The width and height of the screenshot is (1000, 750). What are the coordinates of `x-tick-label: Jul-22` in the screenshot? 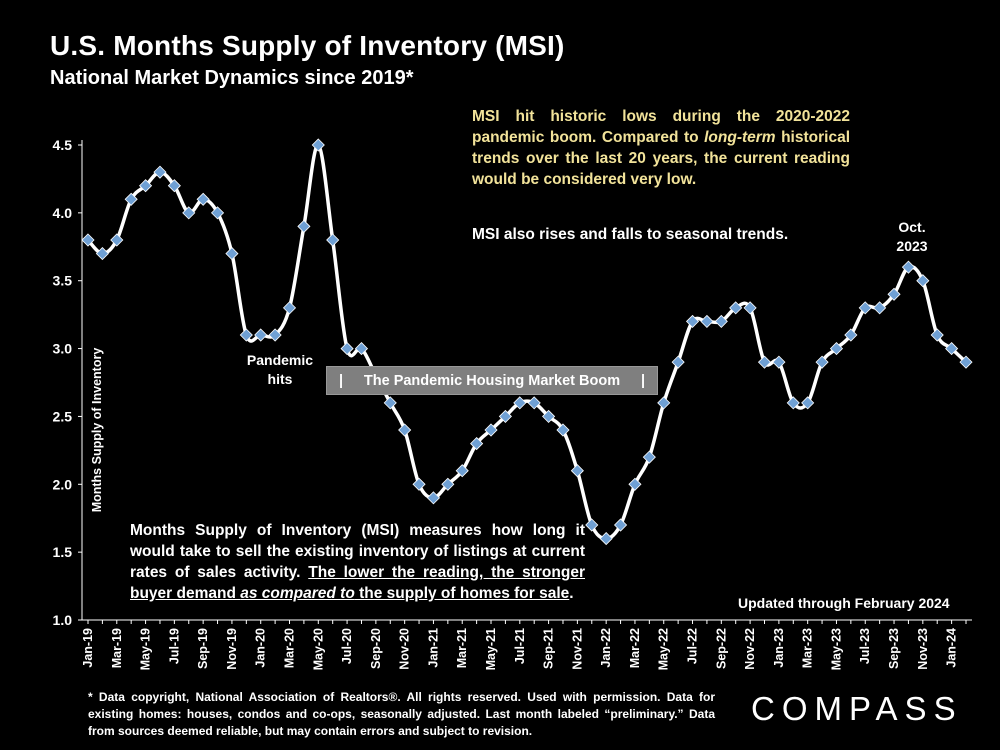 It's located at (693, 646).